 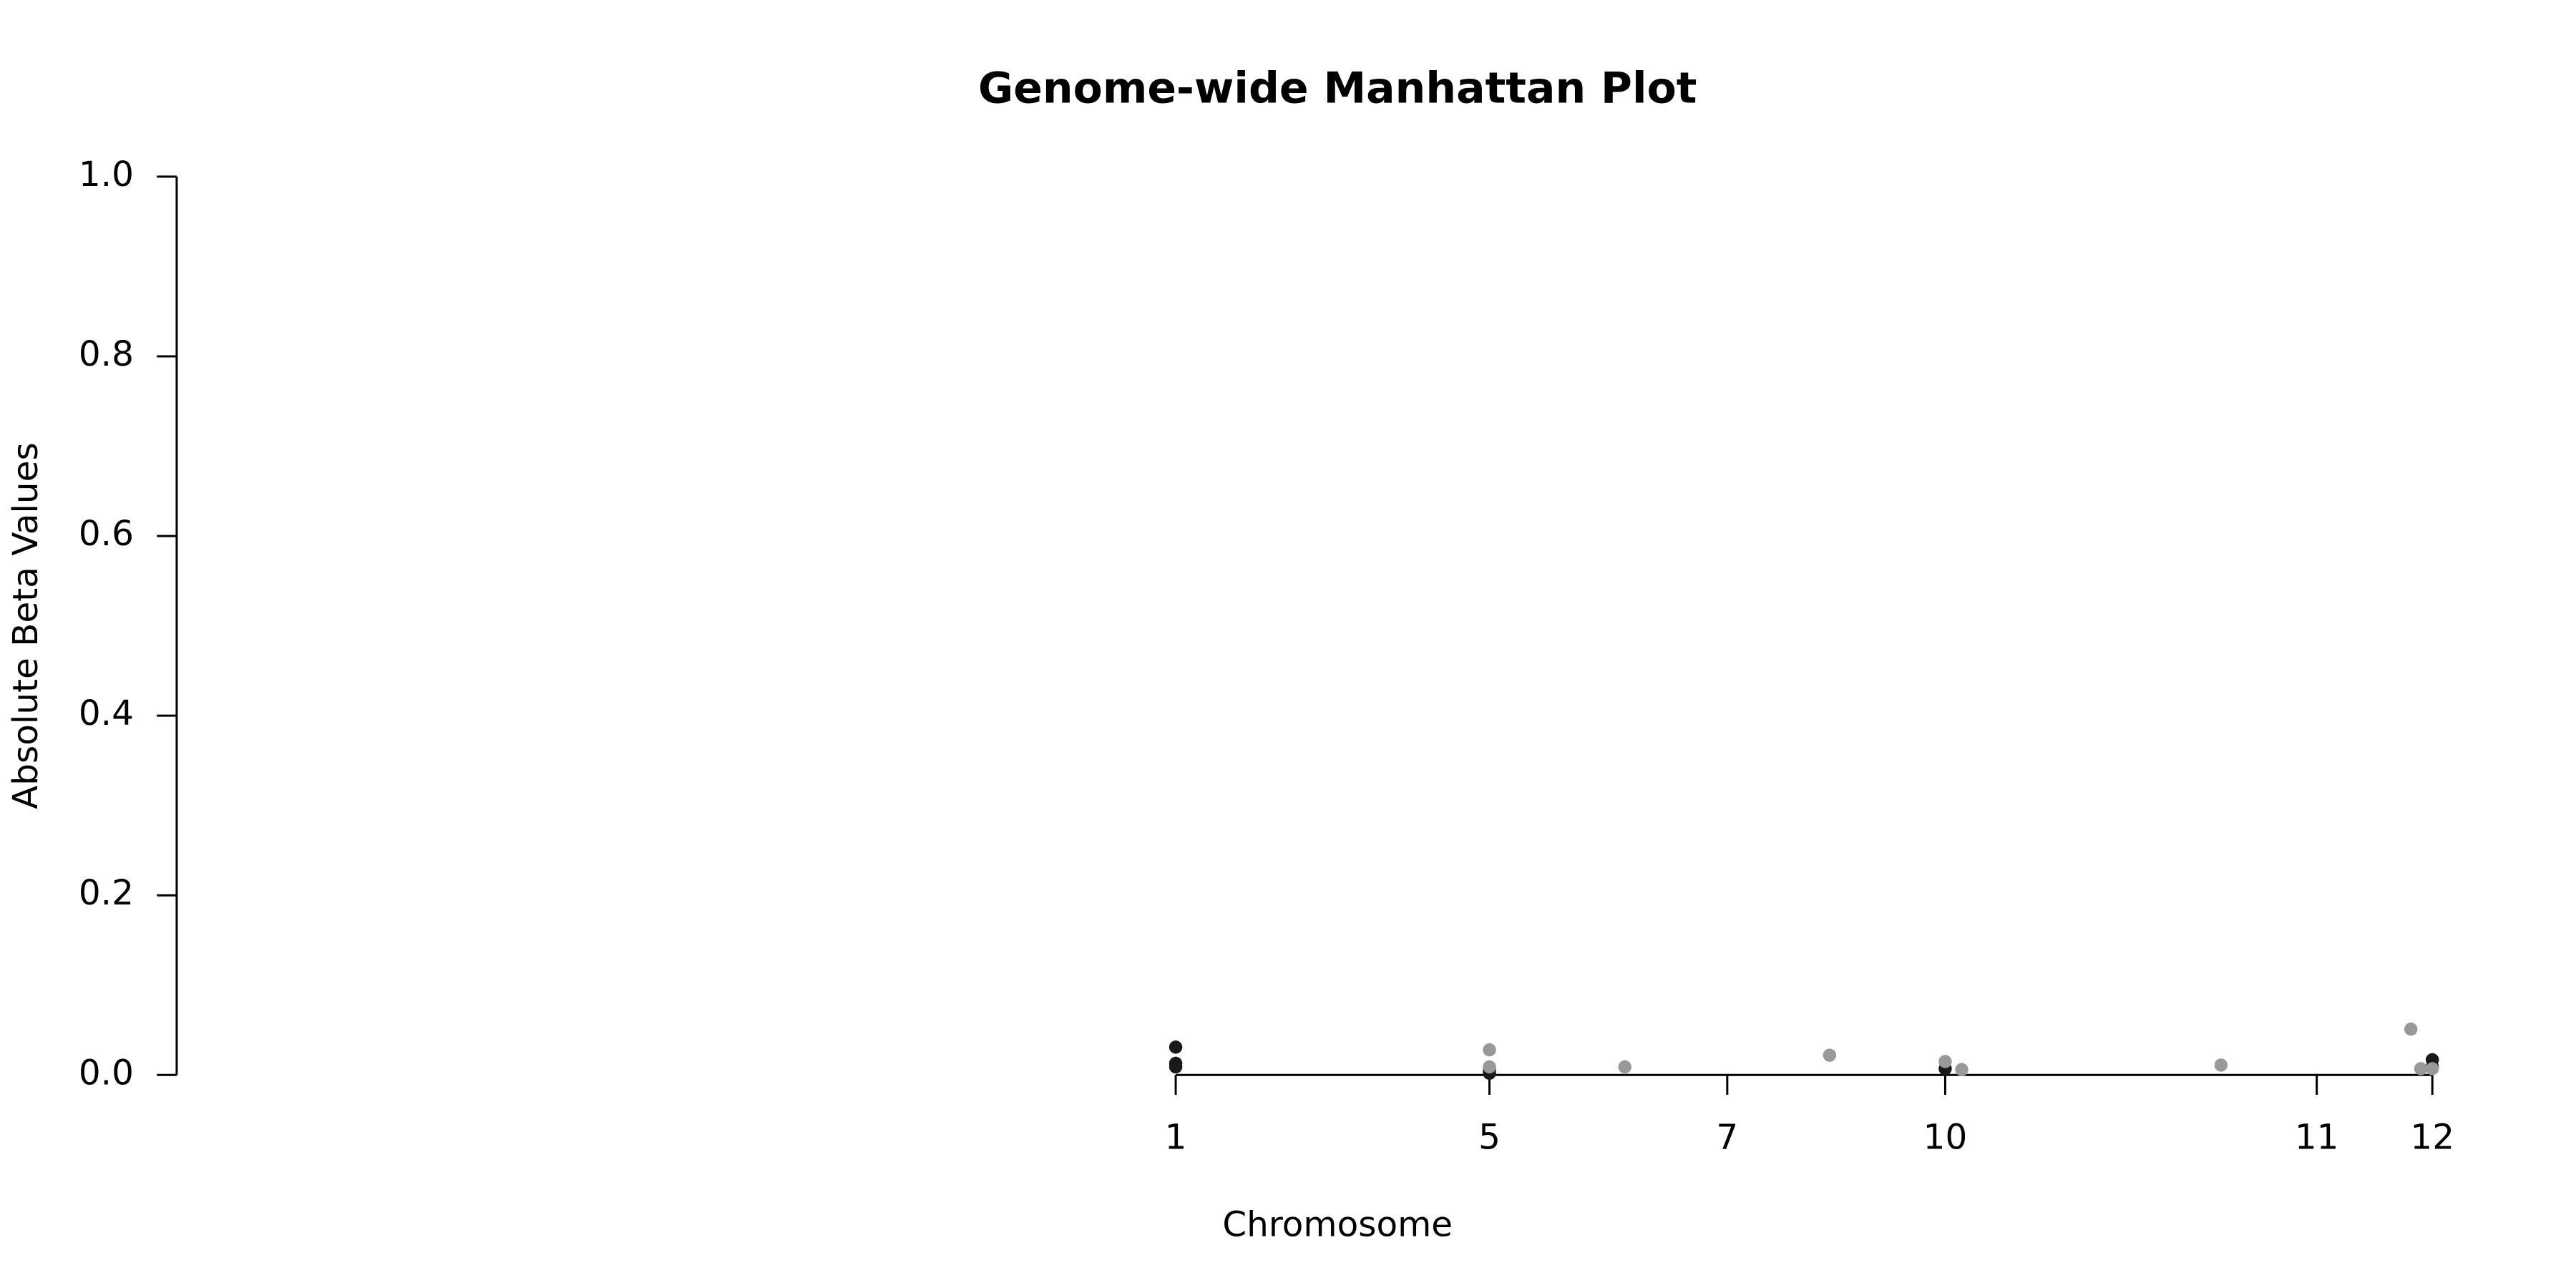 I want to click on x-tick-label: 1, so click(x=1176, y=1137).